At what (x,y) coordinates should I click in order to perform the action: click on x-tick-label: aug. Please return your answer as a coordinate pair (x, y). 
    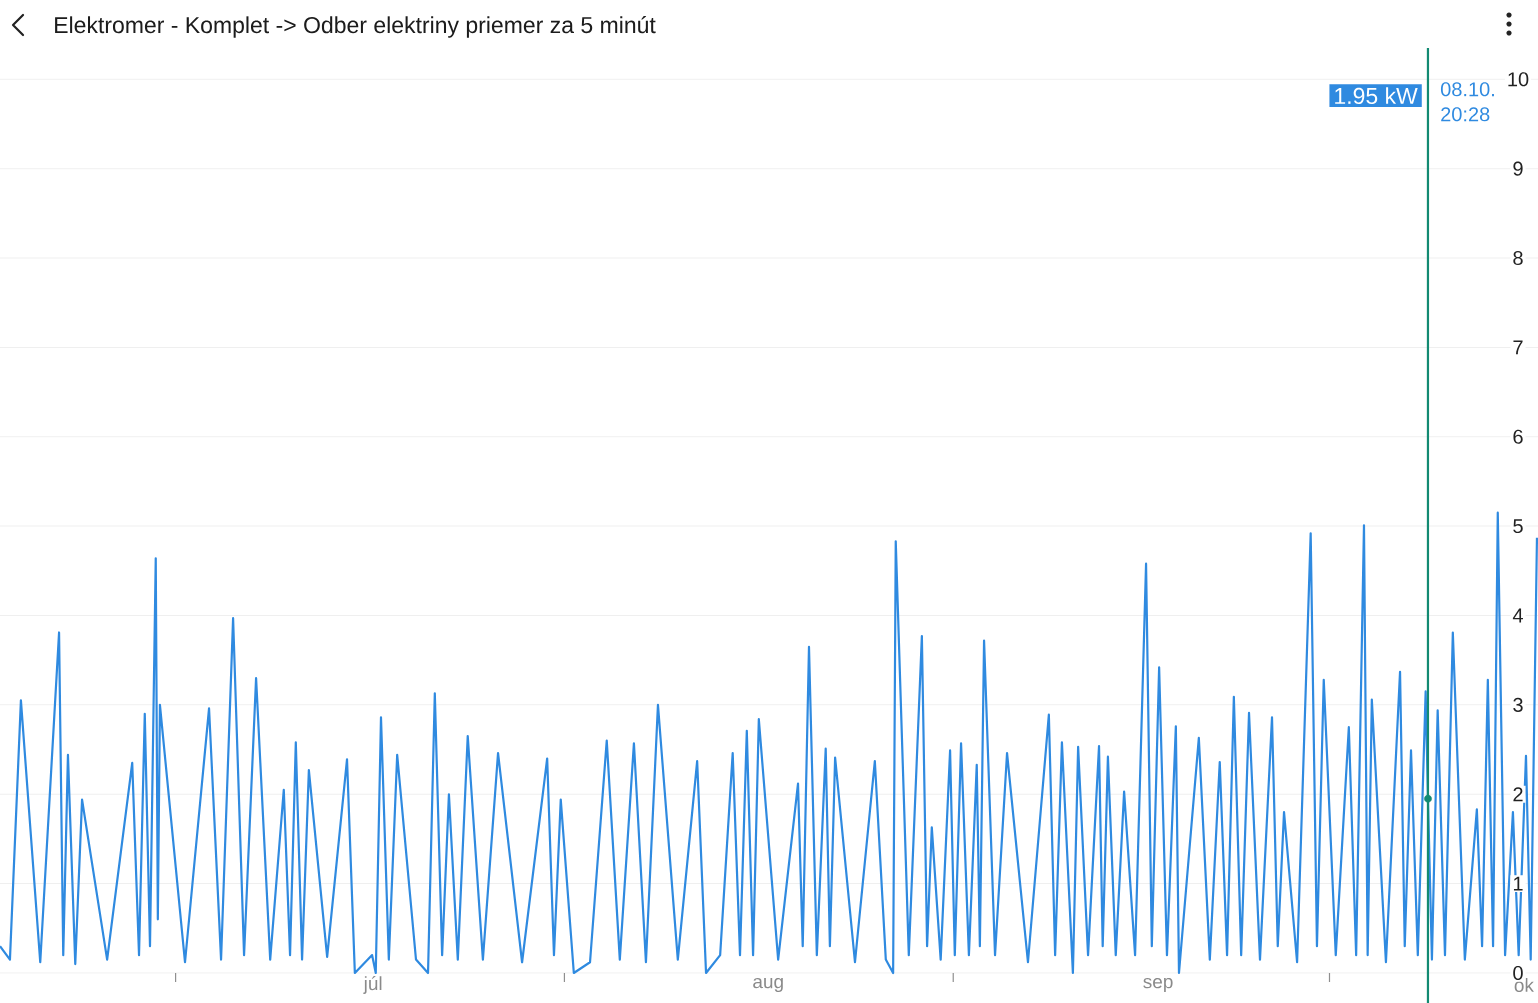
    Looking at the image, I should click on (768, 985).